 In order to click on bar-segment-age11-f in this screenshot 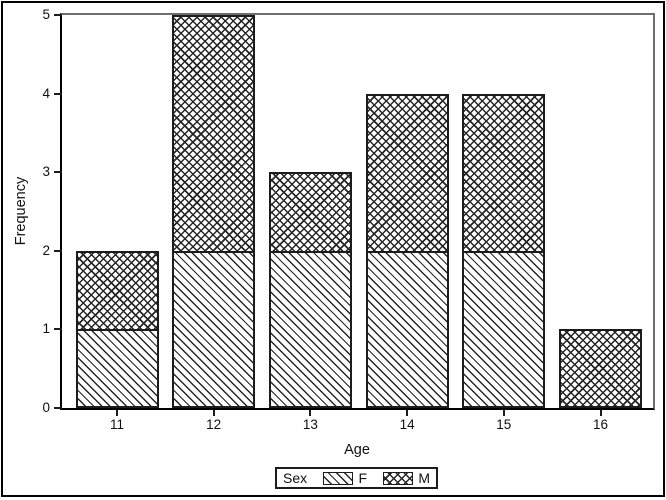, I will do `click(117, 368)`.